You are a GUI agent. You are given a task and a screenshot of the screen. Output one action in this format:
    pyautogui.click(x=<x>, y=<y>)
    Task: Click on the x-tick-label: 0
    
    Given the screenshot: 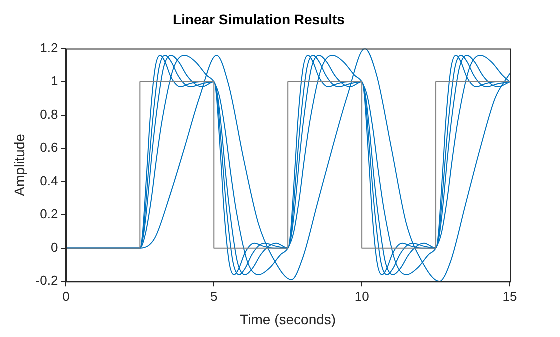 What is the action you would take?
    pyautogui.click(x=66, y=296)
    